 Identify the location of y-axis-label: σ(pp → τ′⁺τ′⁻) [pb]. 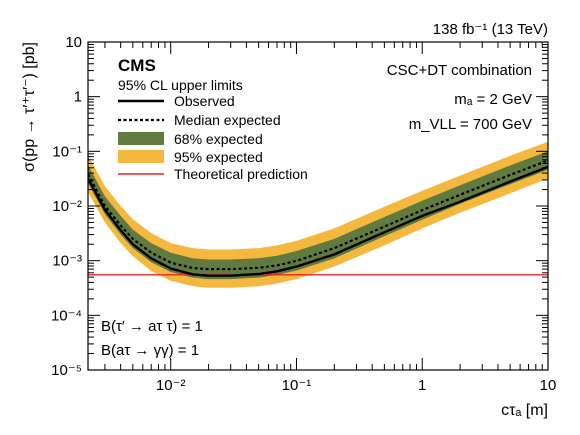
(29, 107).